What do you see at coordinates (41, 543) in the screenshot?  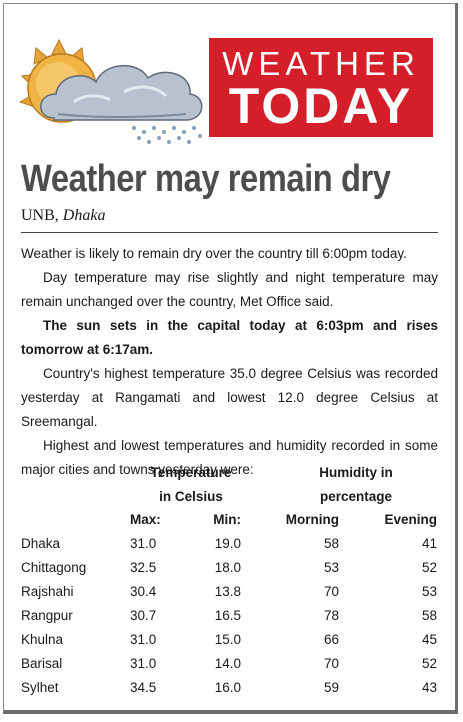 I see `cell-city: Dhaka` at bounding box center [41, 543].